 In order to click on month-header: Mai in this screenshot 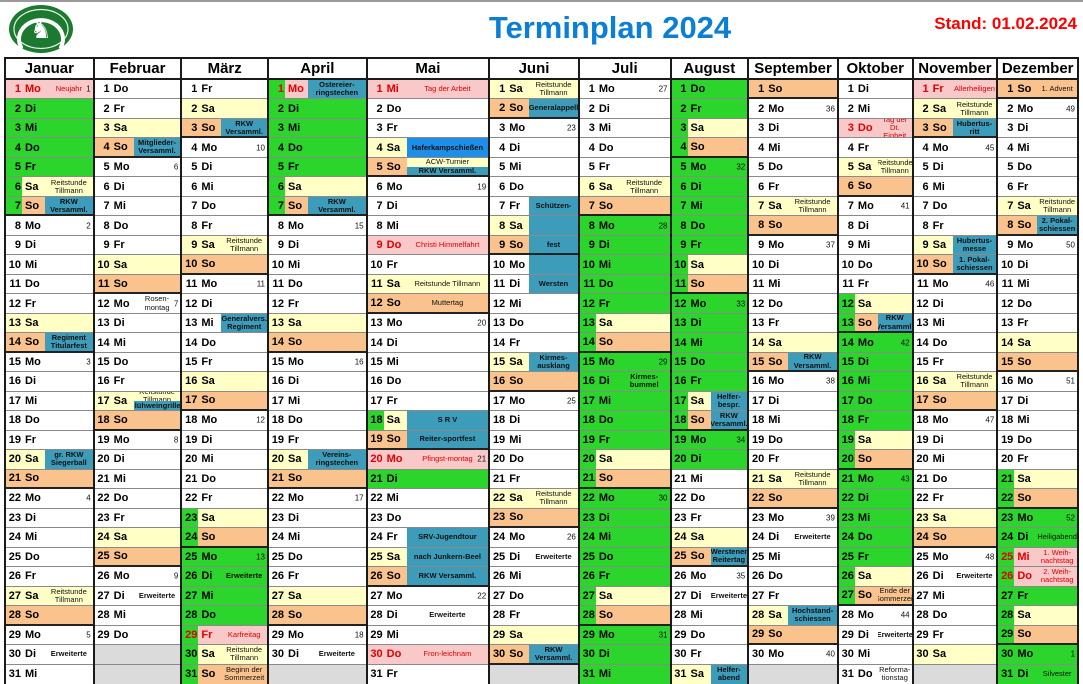, I will do `click(428, 69)`.